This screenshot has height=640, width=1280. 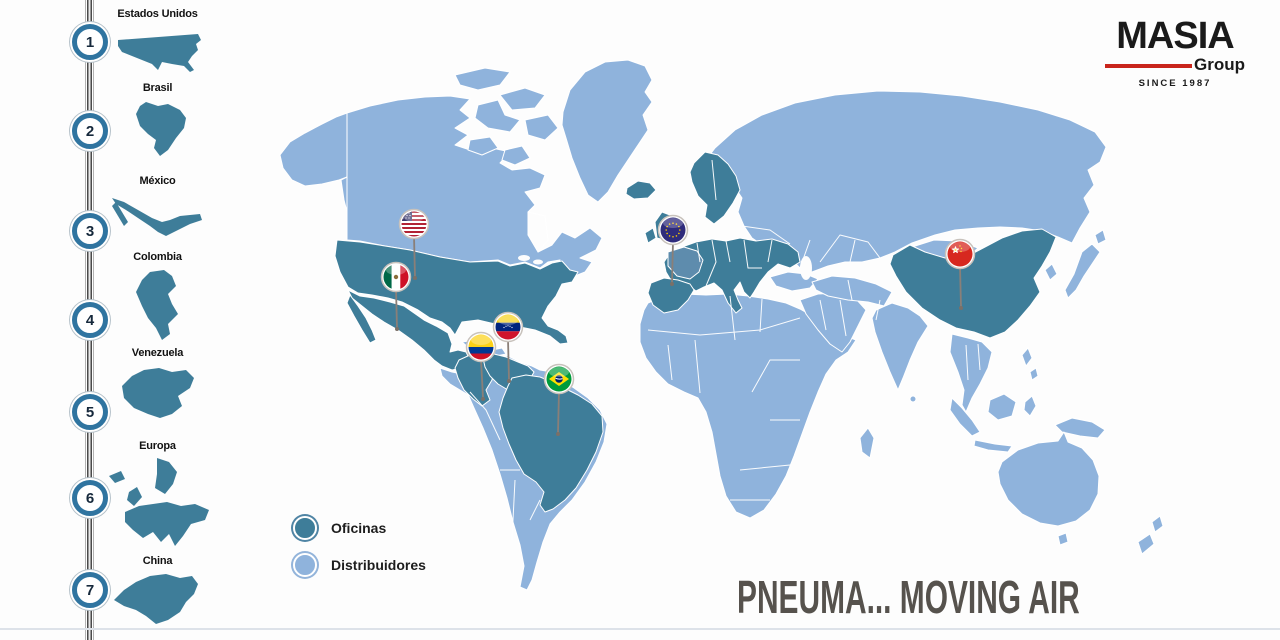 I want to click on sidebar-label-brasil: Brasil, so click(x=157, y=88).